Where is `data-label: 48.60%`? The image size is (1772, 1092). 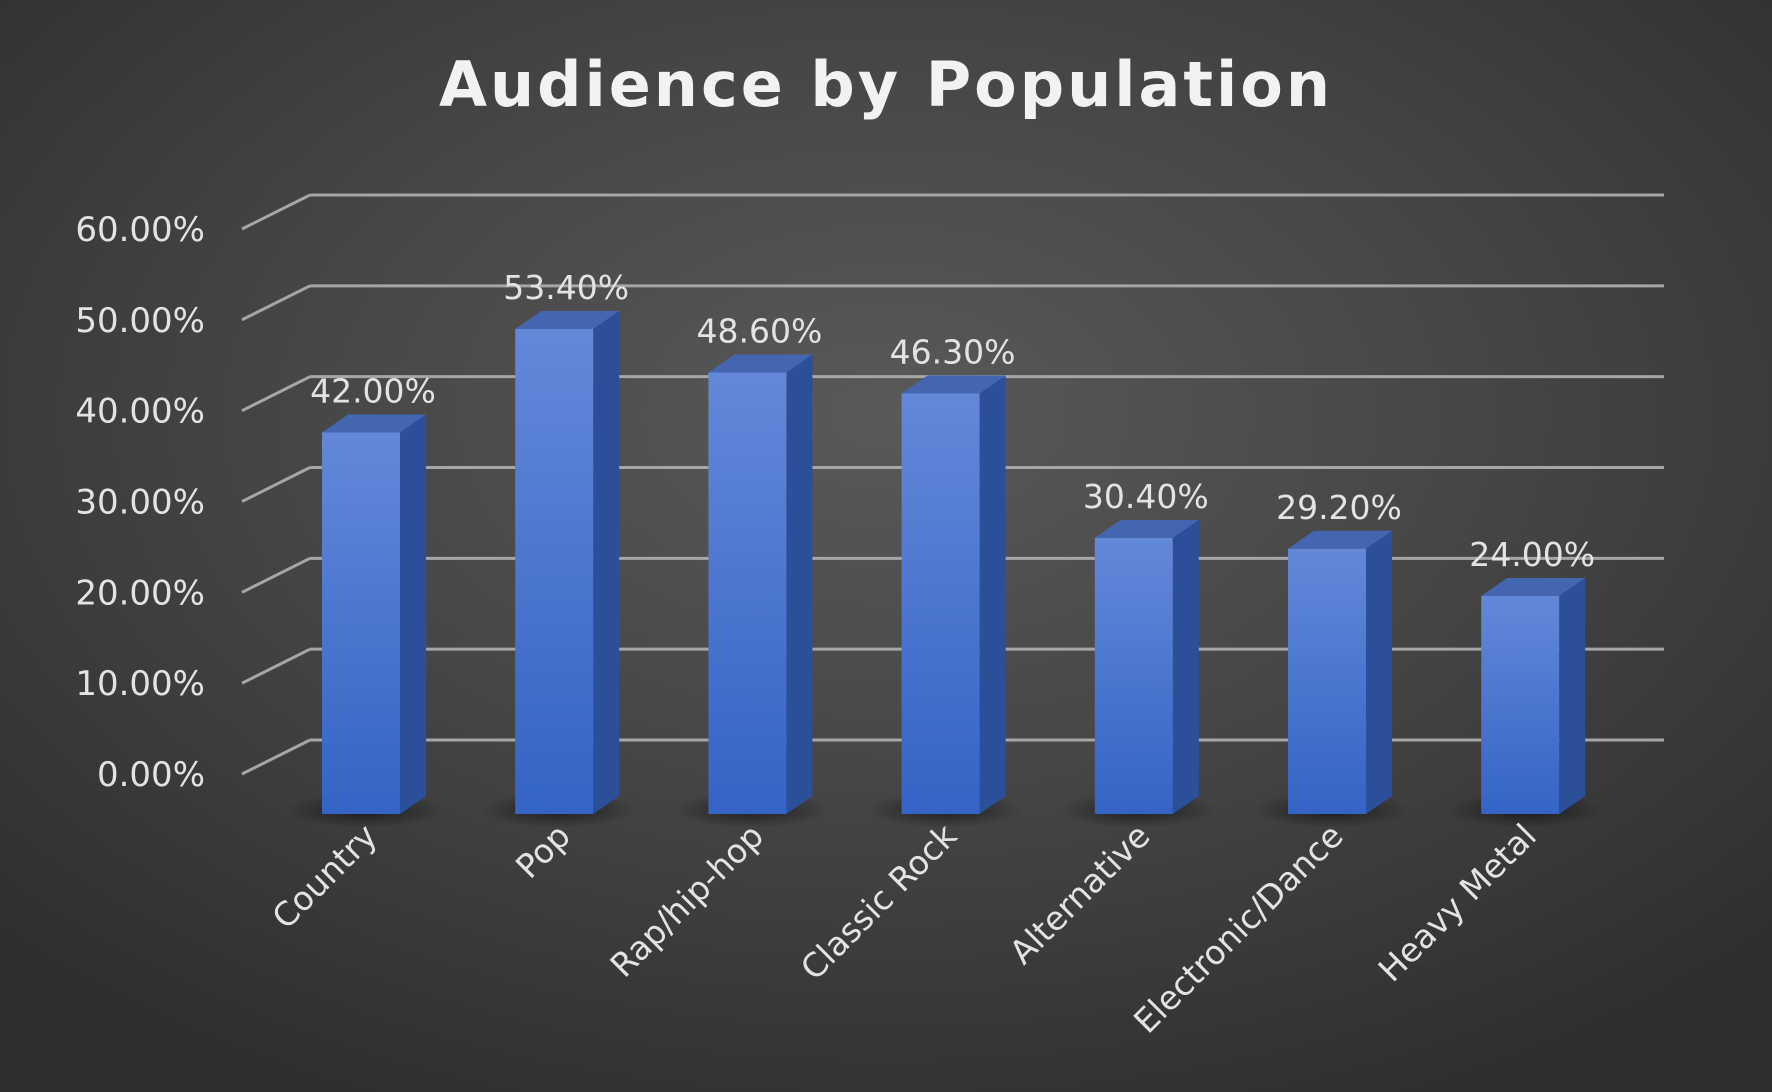
data-label: 48.60% is located at coordinates (759, 331).